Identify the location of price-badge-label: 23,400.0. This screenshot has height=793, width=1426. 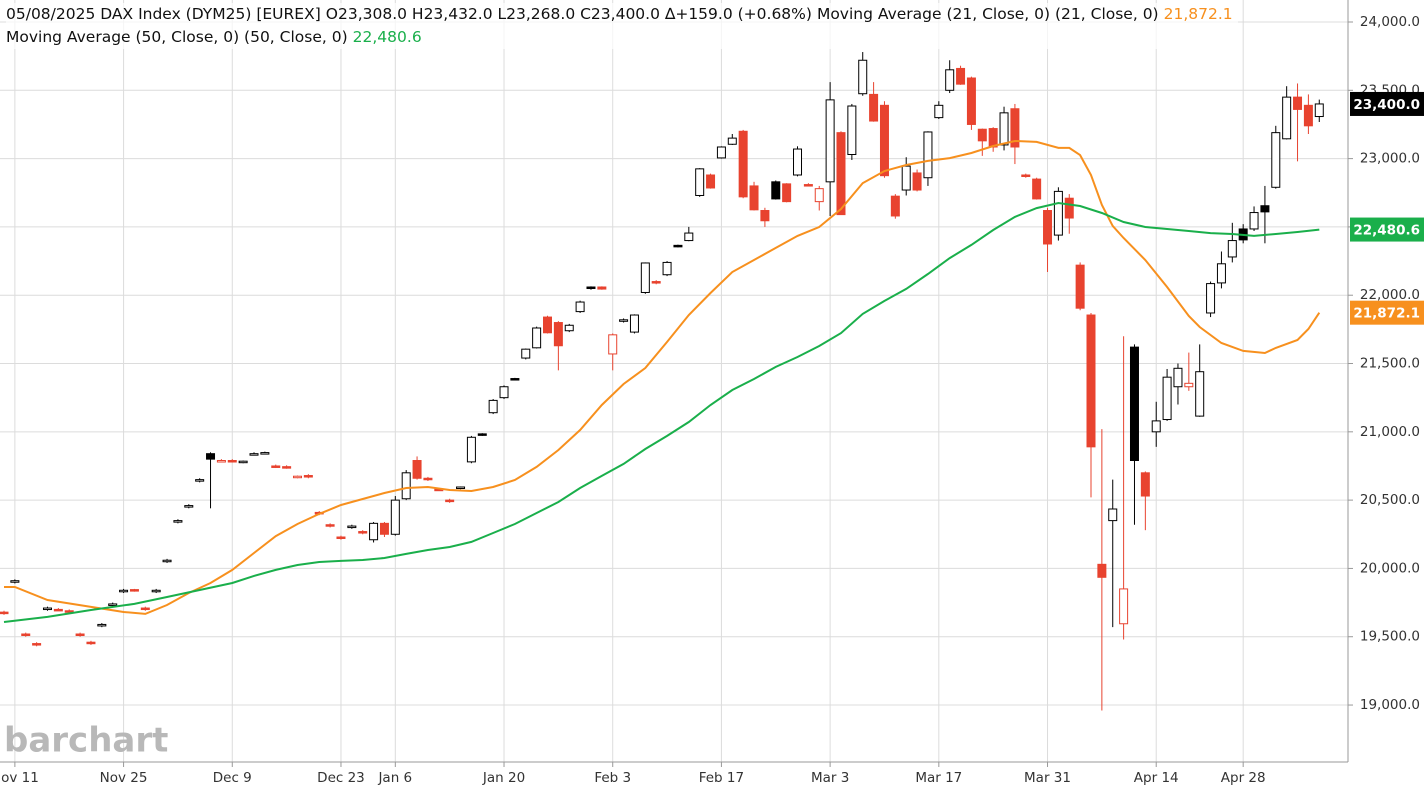
(1386, 105).